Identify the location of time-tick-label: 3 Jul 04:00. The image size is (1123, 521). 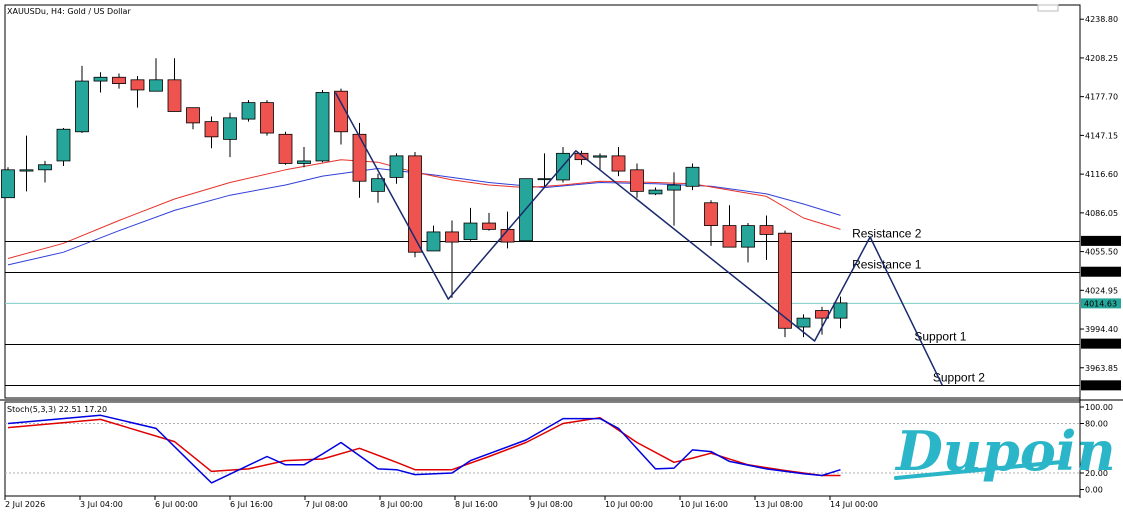
(101, 504).